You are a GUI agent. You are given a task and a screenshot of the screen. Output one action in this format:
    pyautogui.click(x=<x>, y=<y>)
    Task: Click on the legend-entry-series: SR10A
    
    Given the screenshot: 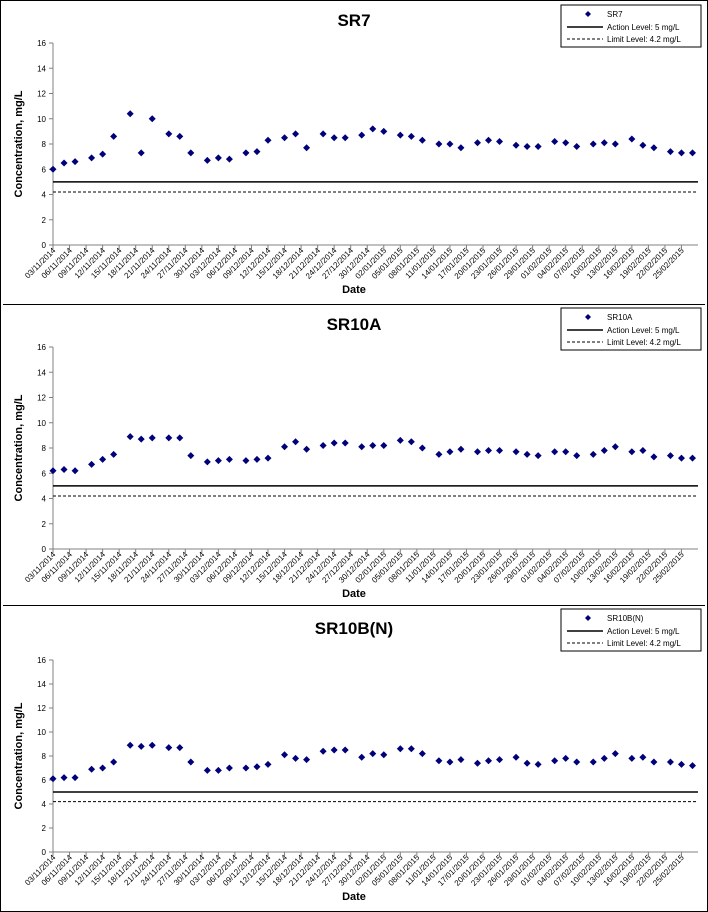 What is the action you would take?
    pyautogui.click(x=620, y=317)
    